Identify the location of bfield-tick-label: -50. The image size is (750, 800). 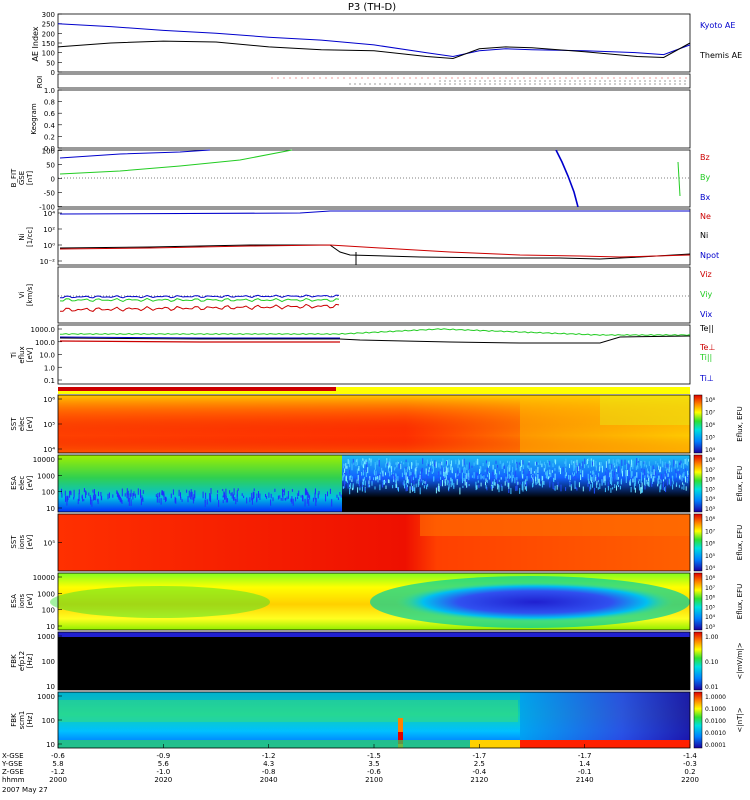
(49, 194).